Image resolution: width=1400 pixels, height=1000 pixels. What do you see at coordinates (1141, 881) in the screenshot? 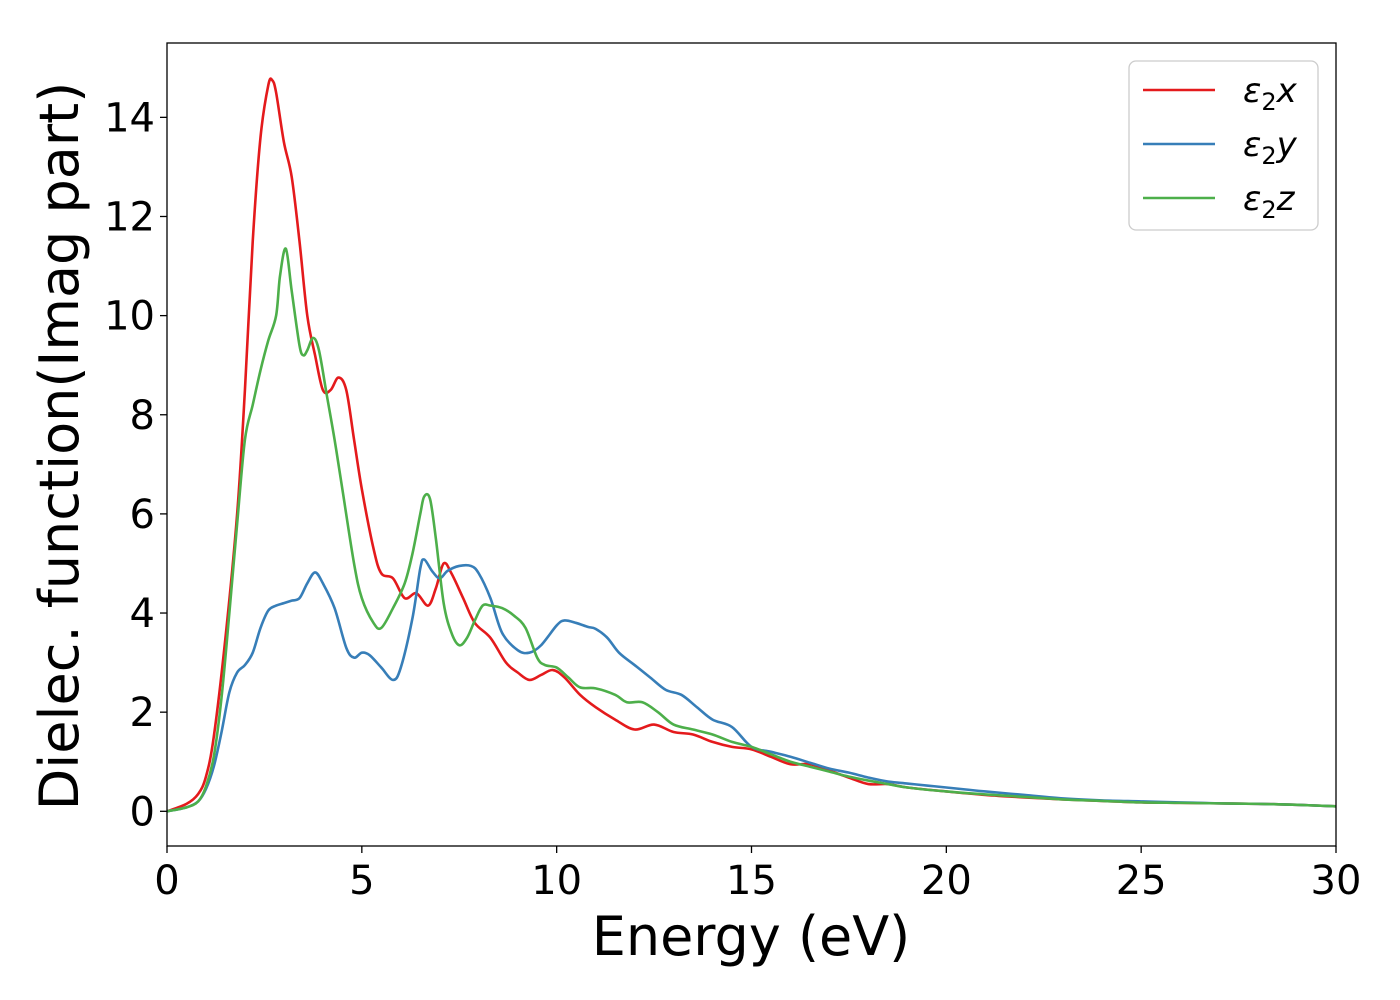
I see `x-tick-label: 25` at bounding box center [1141, 881].